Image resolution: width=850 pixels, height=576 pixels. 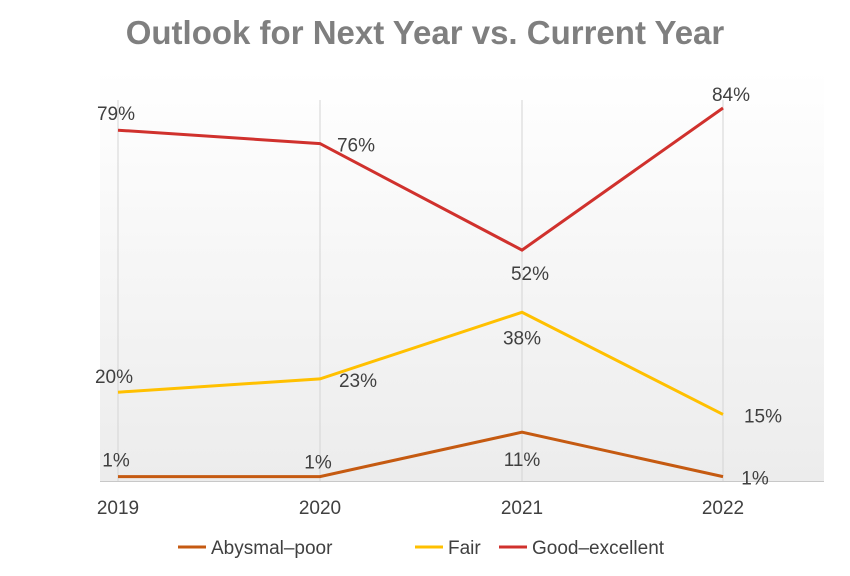 I want to click on x-tick-label: 2021, so click(x=522, y=508).